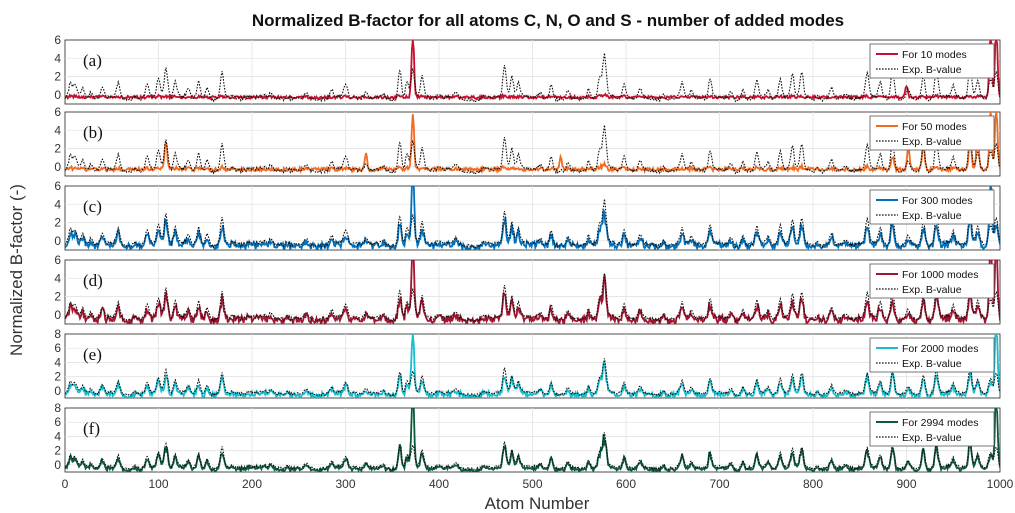  I want to click on legend-entry-model: For 2994 modes, so click(940, 423).